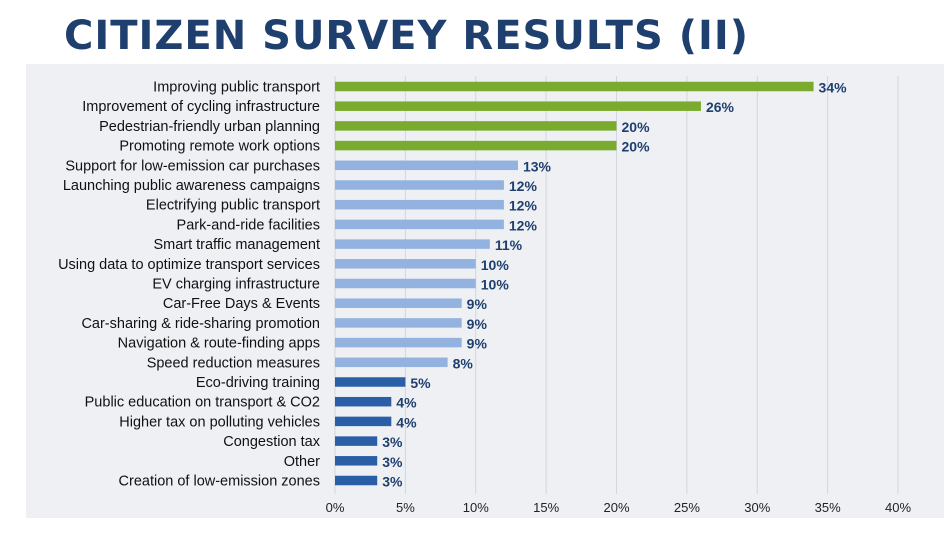 The image size is (951, 540). I want to click on value-label: 26%, so click(720, 107).